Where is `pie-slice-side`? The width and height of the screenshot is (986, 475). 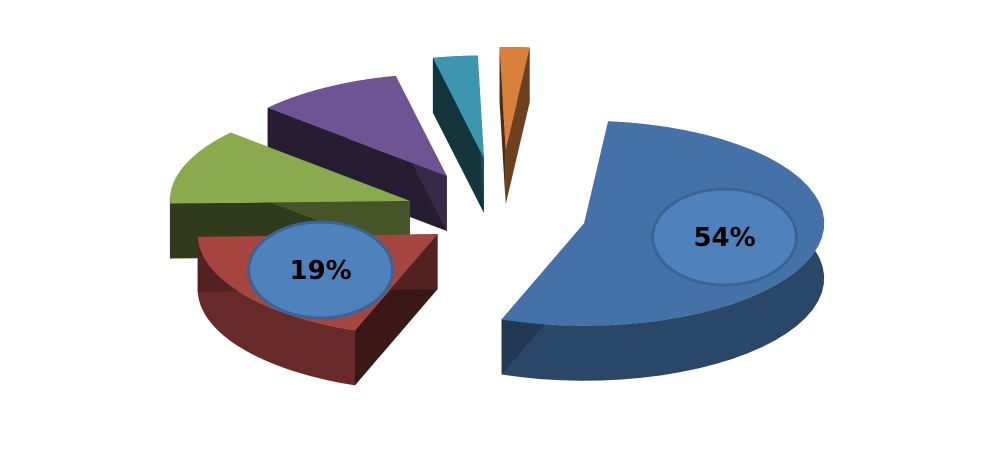 pie-slice-side is located at coordinates (276, 311).